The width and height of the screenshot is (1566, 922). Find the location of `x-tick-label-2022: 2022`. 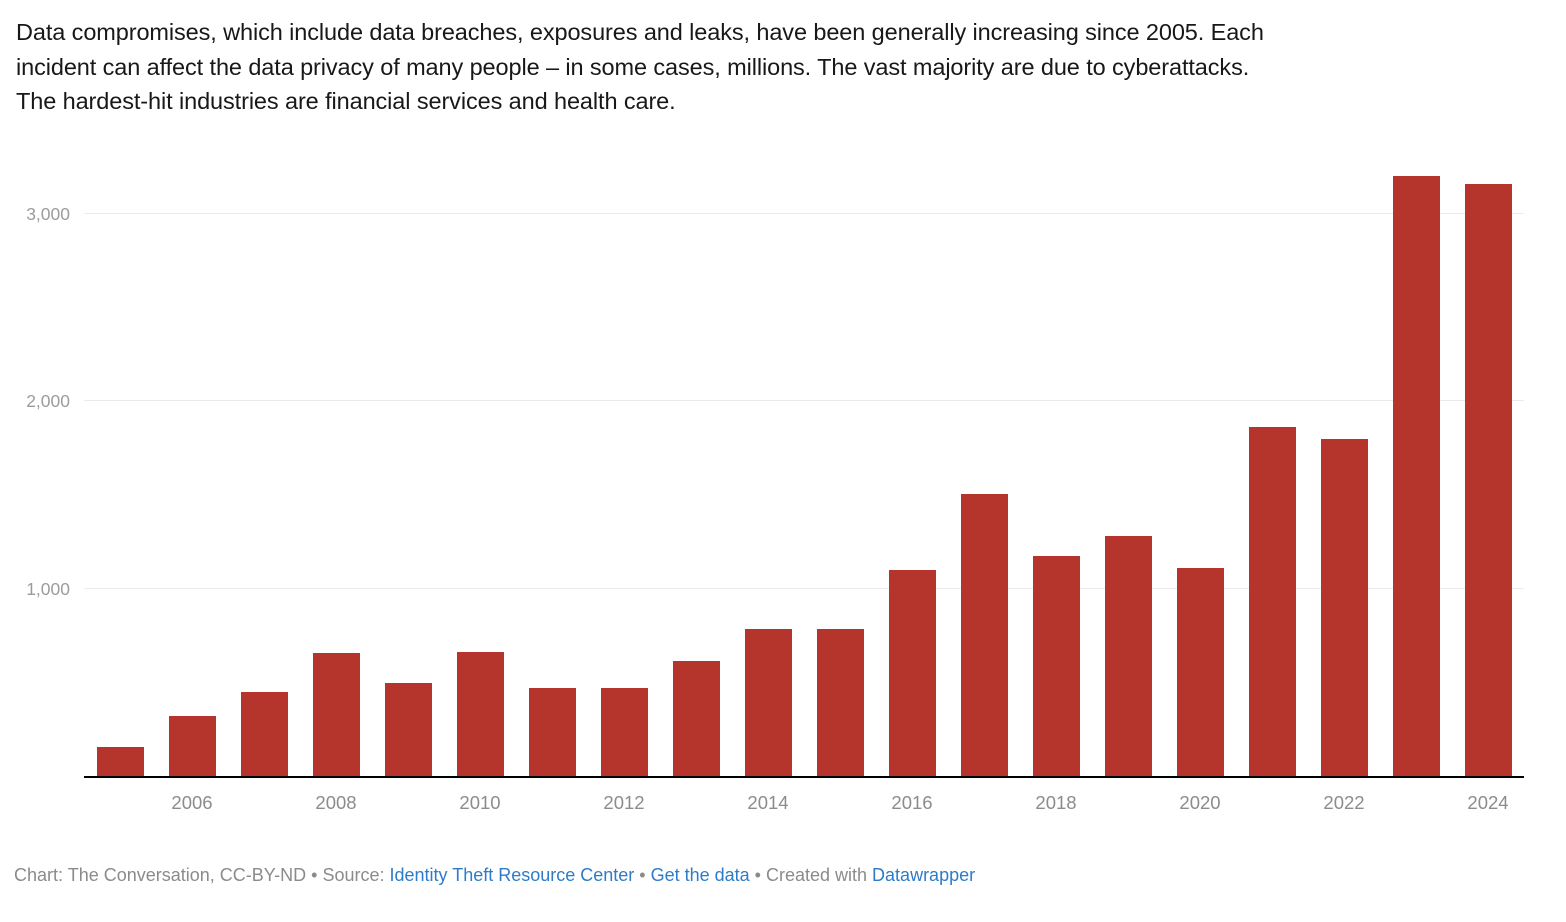

x-tick-label-2022: 2022 is located at coordinates (1344, 802).